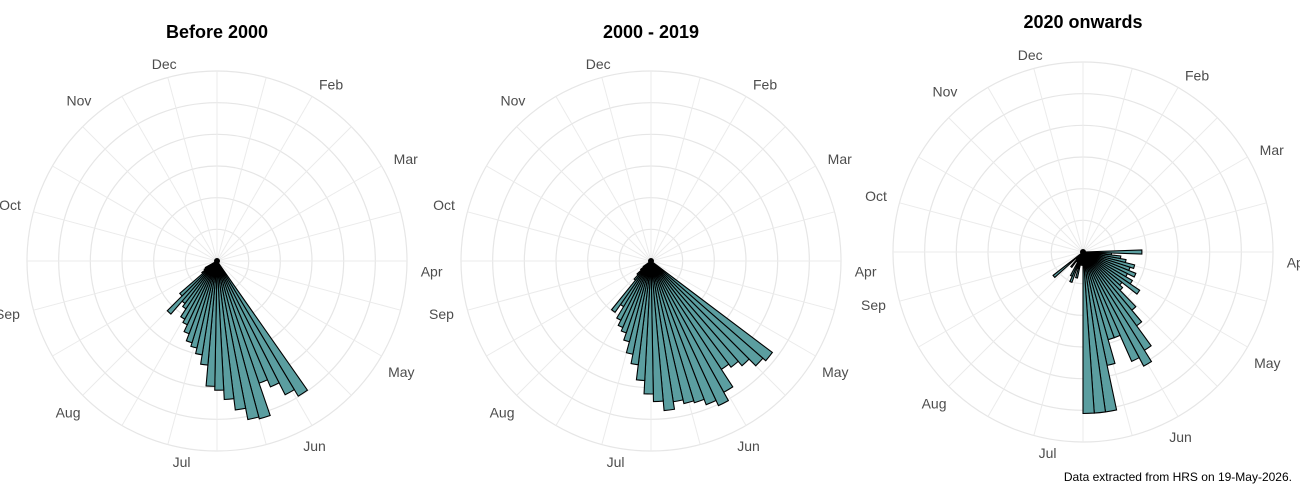 This screenshot has height=500, width=1300. I want to click on data-source-note: Data extracted from HRS on 19-May-2026., so click(1177, 477).